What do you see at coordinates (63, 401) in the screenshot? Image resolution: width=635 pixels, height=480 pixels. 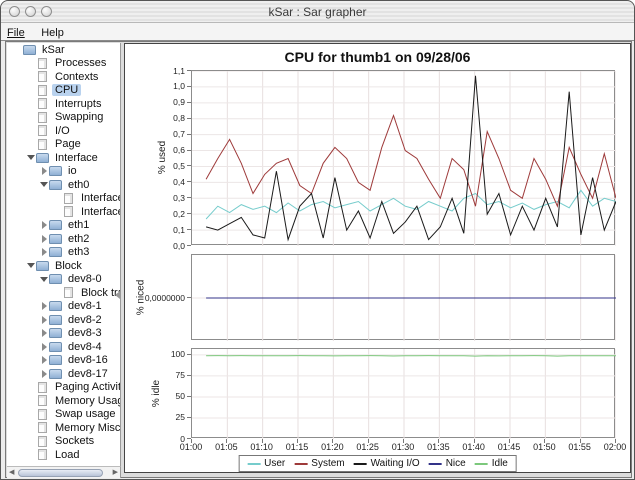 I see `tree-item-memory-usage: Memory Usage` at bounding box center [63, 401].